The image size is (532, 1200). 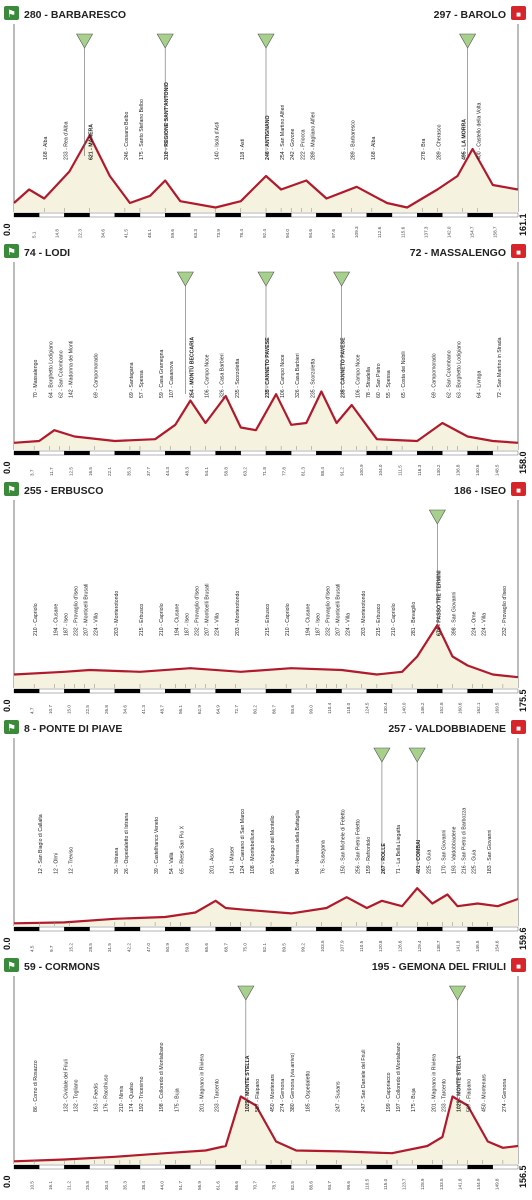 What do you see at coordinates (182, 849) in the screenshot?
I see `place-label-8: 65 - Riese San Pio X` at bounding box center [182, 849].